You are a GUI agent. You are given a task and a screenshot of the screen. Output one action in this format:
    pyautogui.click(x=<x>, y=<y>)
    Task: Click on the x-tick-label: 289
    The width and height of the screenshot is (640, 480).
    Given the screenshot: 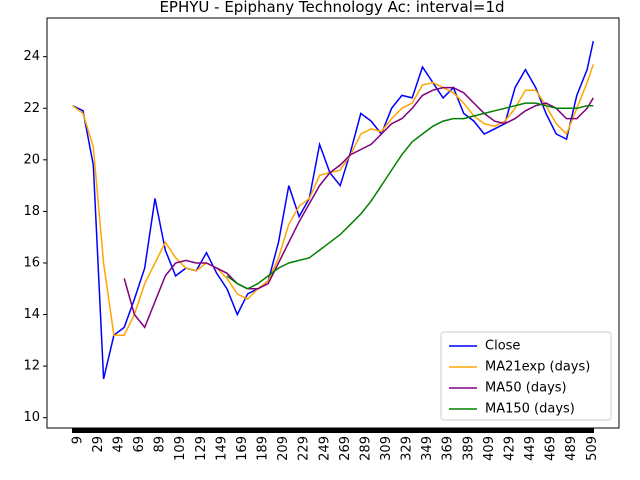 What is the action you would take?
    pyautogui.click(x=365, y=448)
    